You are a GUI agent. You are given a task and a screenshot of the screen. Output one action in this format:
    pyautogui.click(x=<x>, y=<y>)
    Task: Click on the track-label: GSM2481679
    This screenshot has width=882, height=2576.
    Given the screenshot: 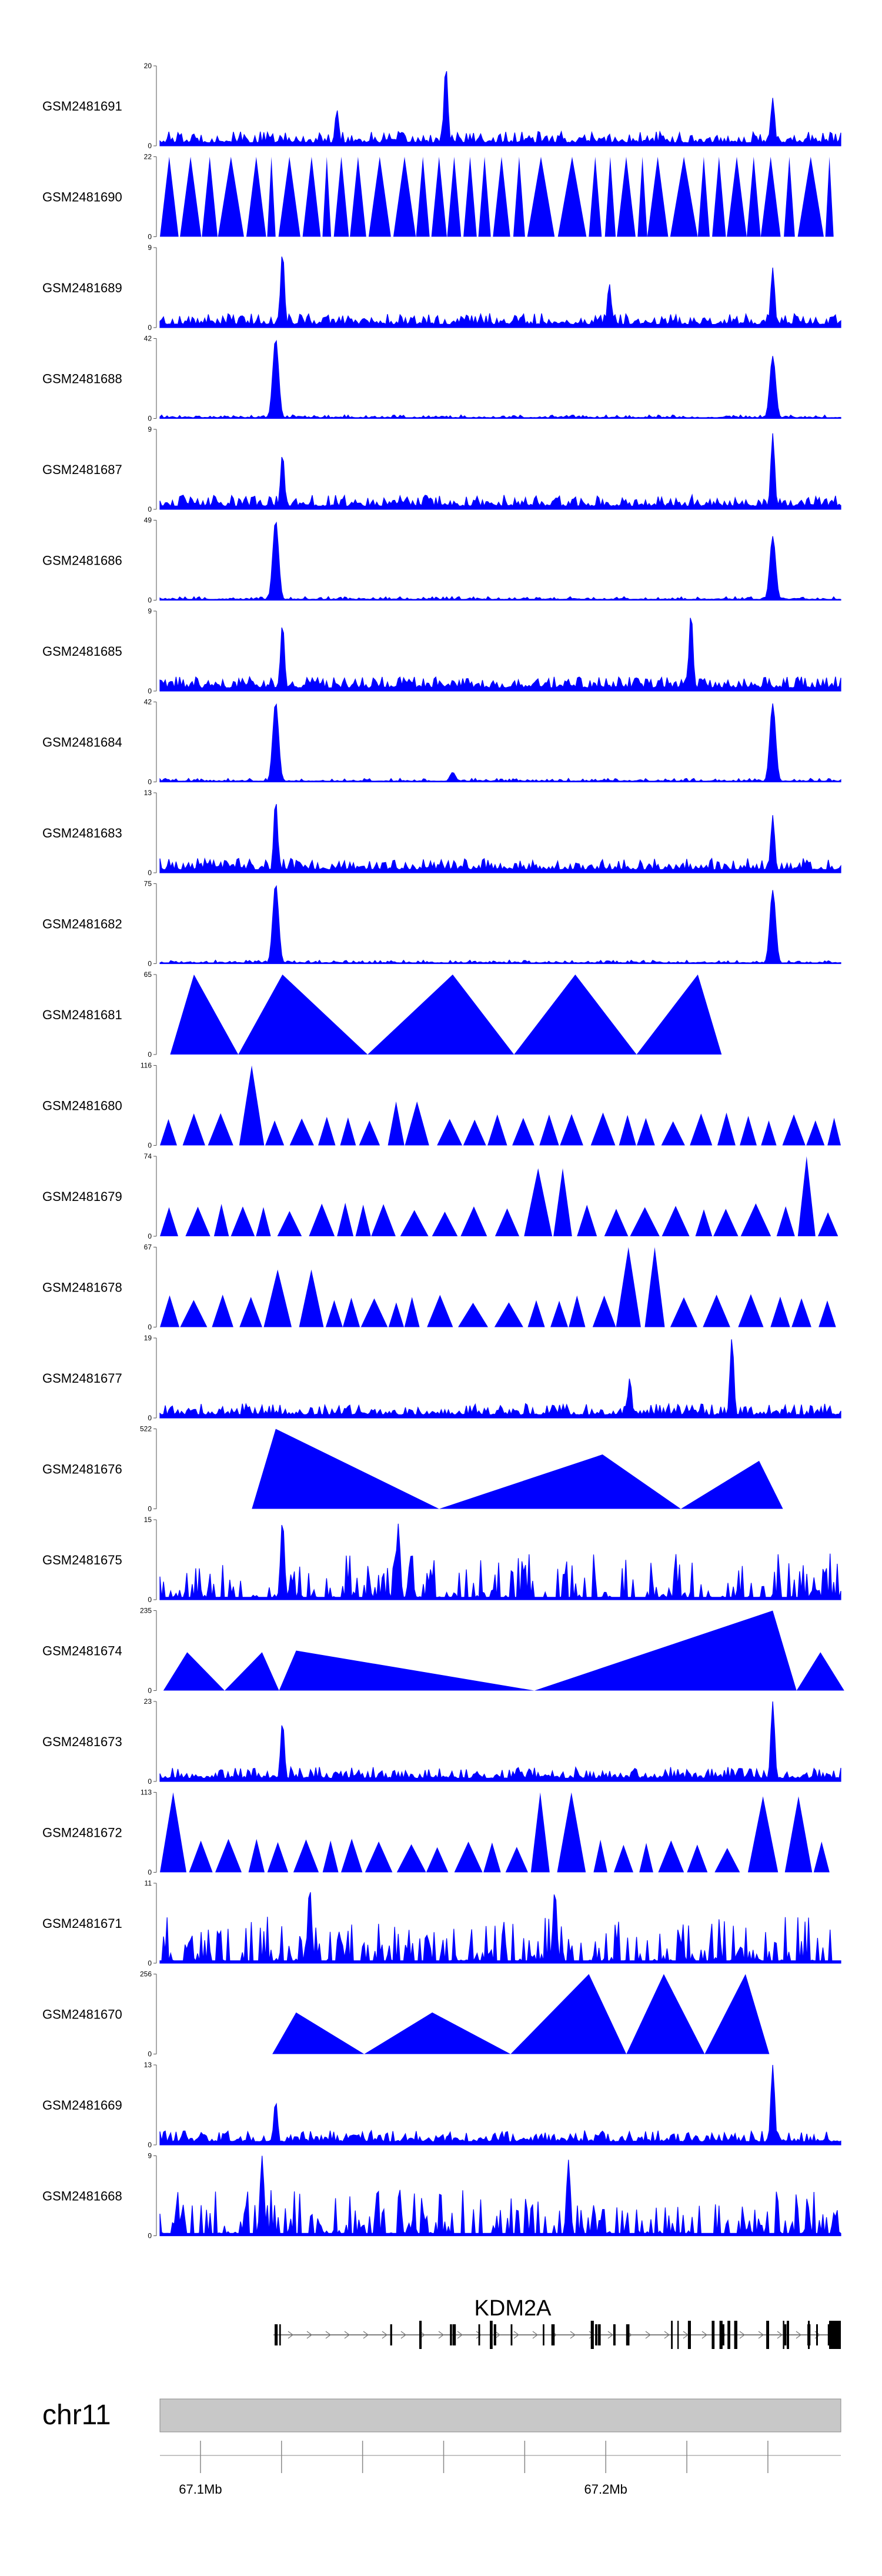 What is the action you would take?
    pyautogui.click(x=82, y=1196)
    